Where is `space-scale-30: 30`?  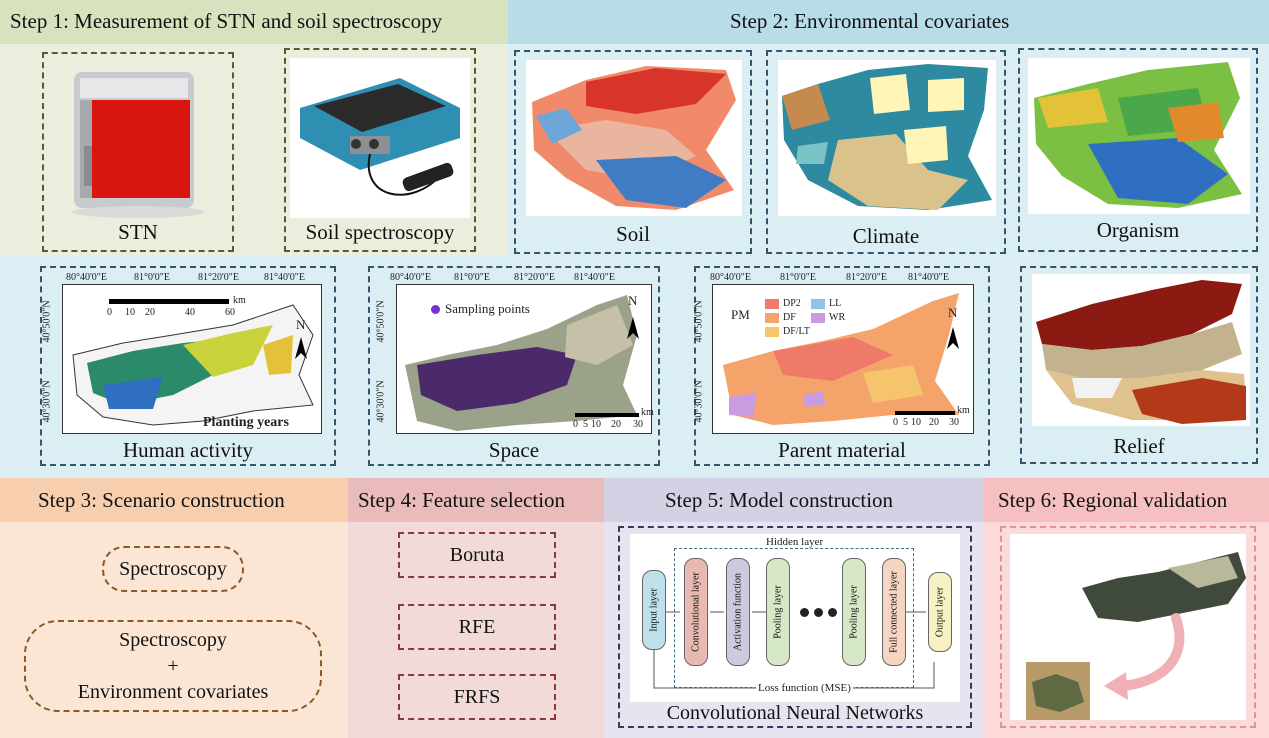 space-scale-30: 30 is located at coordinates (638, 424).